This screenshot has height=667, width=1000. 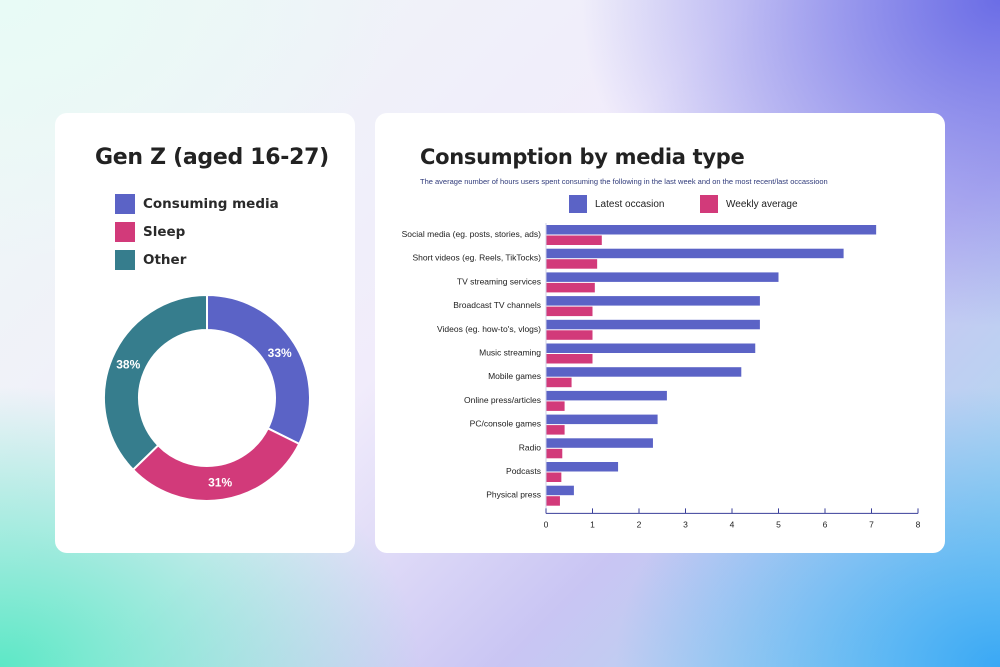 I want to click on legend-swatch-consuming-media, so click(x=125, y=204).